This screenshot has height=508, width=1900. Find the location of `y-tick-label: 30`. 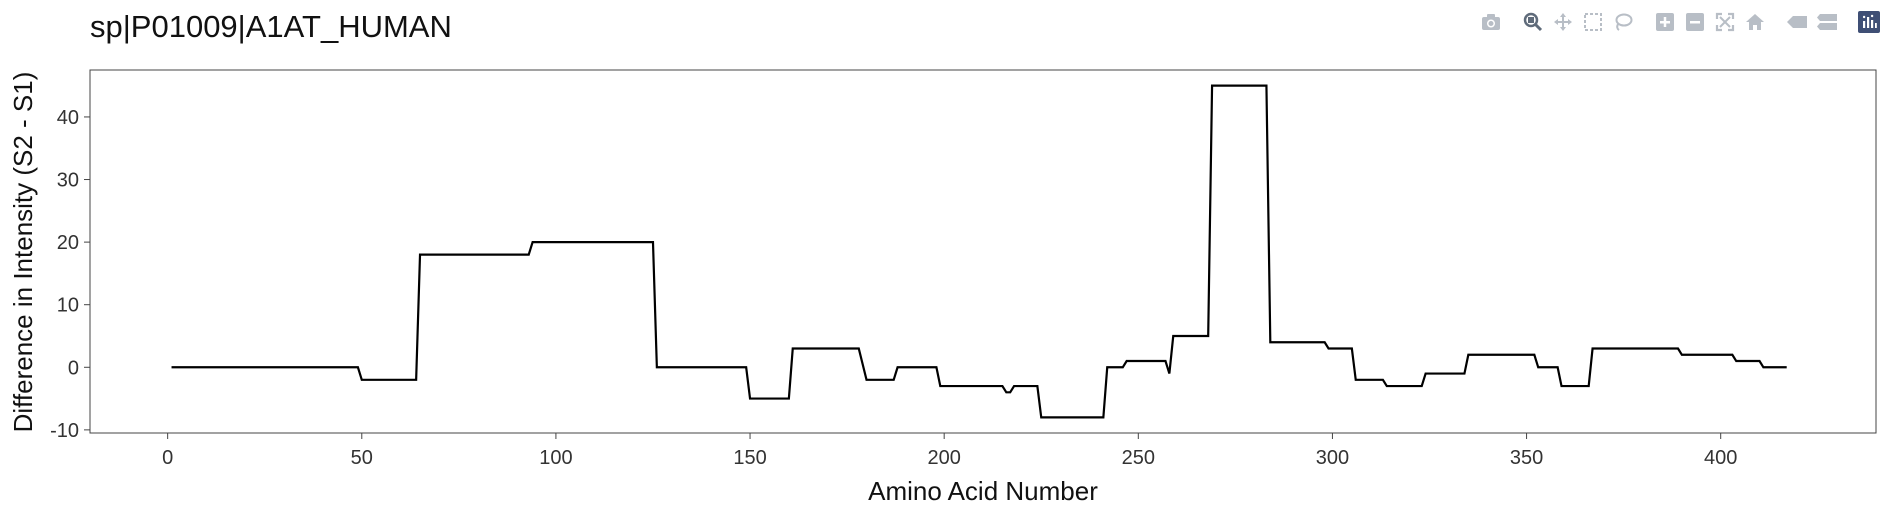

y-tick-label: 30 is located at coordinates (68, 181).